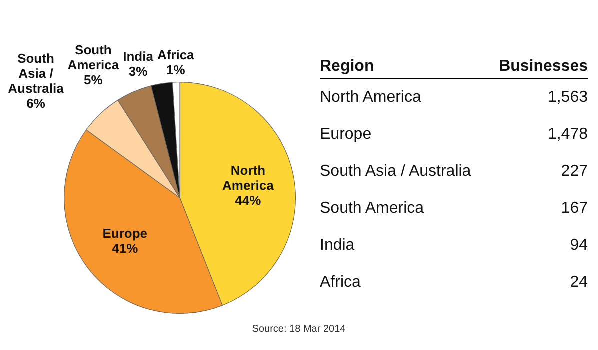 This screenshot has width=598, height=350. What do you see at coordinates (138, 71) in the screenshot?
I see `data-label: 3%` at bounding box center [138, 71].